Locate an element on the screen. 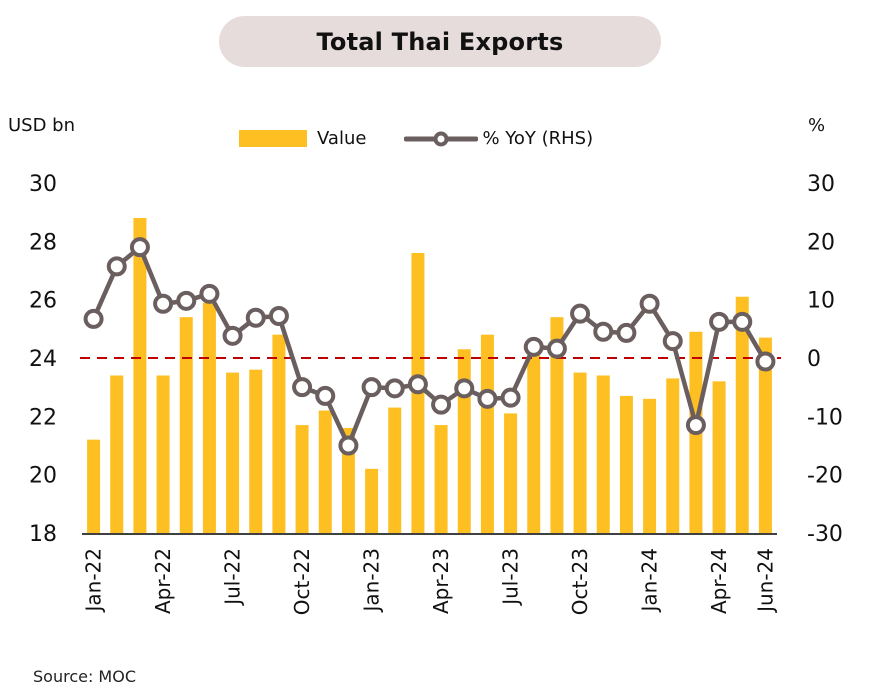 The image size is (870, 698). right-tick-label: -30 is located at coordinates (825, 534).